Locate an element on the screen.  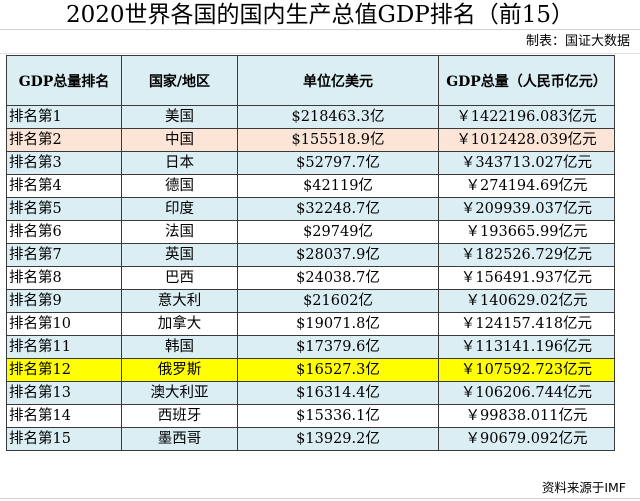
table-row: 排名第1 美国 $218463.3亿 ￥1422196.083亿元 is located at coordinates (310, 117).